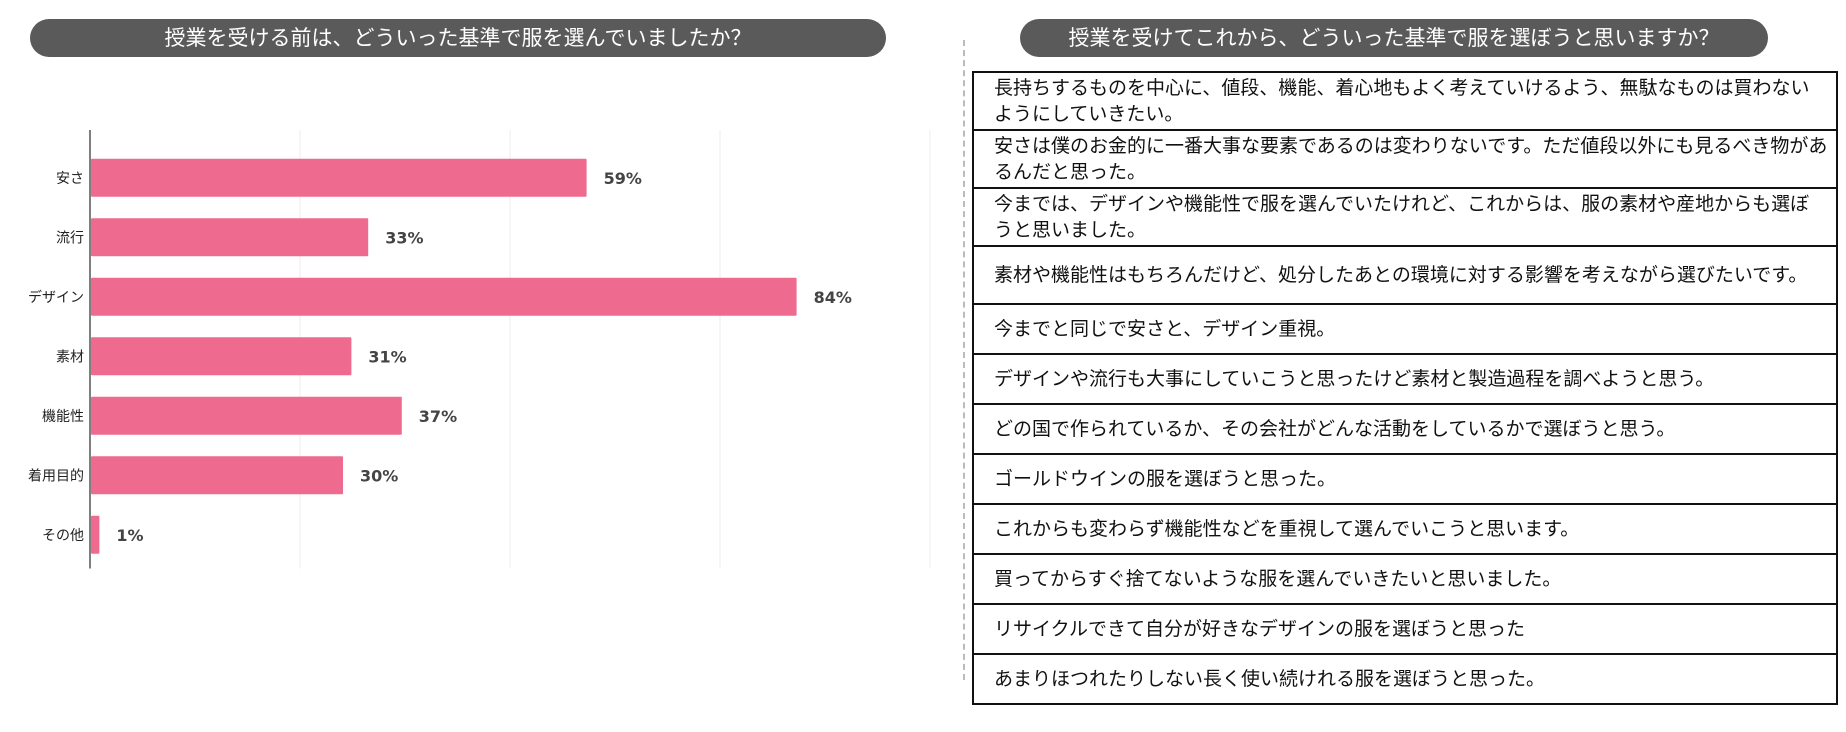  What do you see at coordinates (623, 178) in the screenshot?
I see `value-label: 59%` at bounding box center [623, 178].